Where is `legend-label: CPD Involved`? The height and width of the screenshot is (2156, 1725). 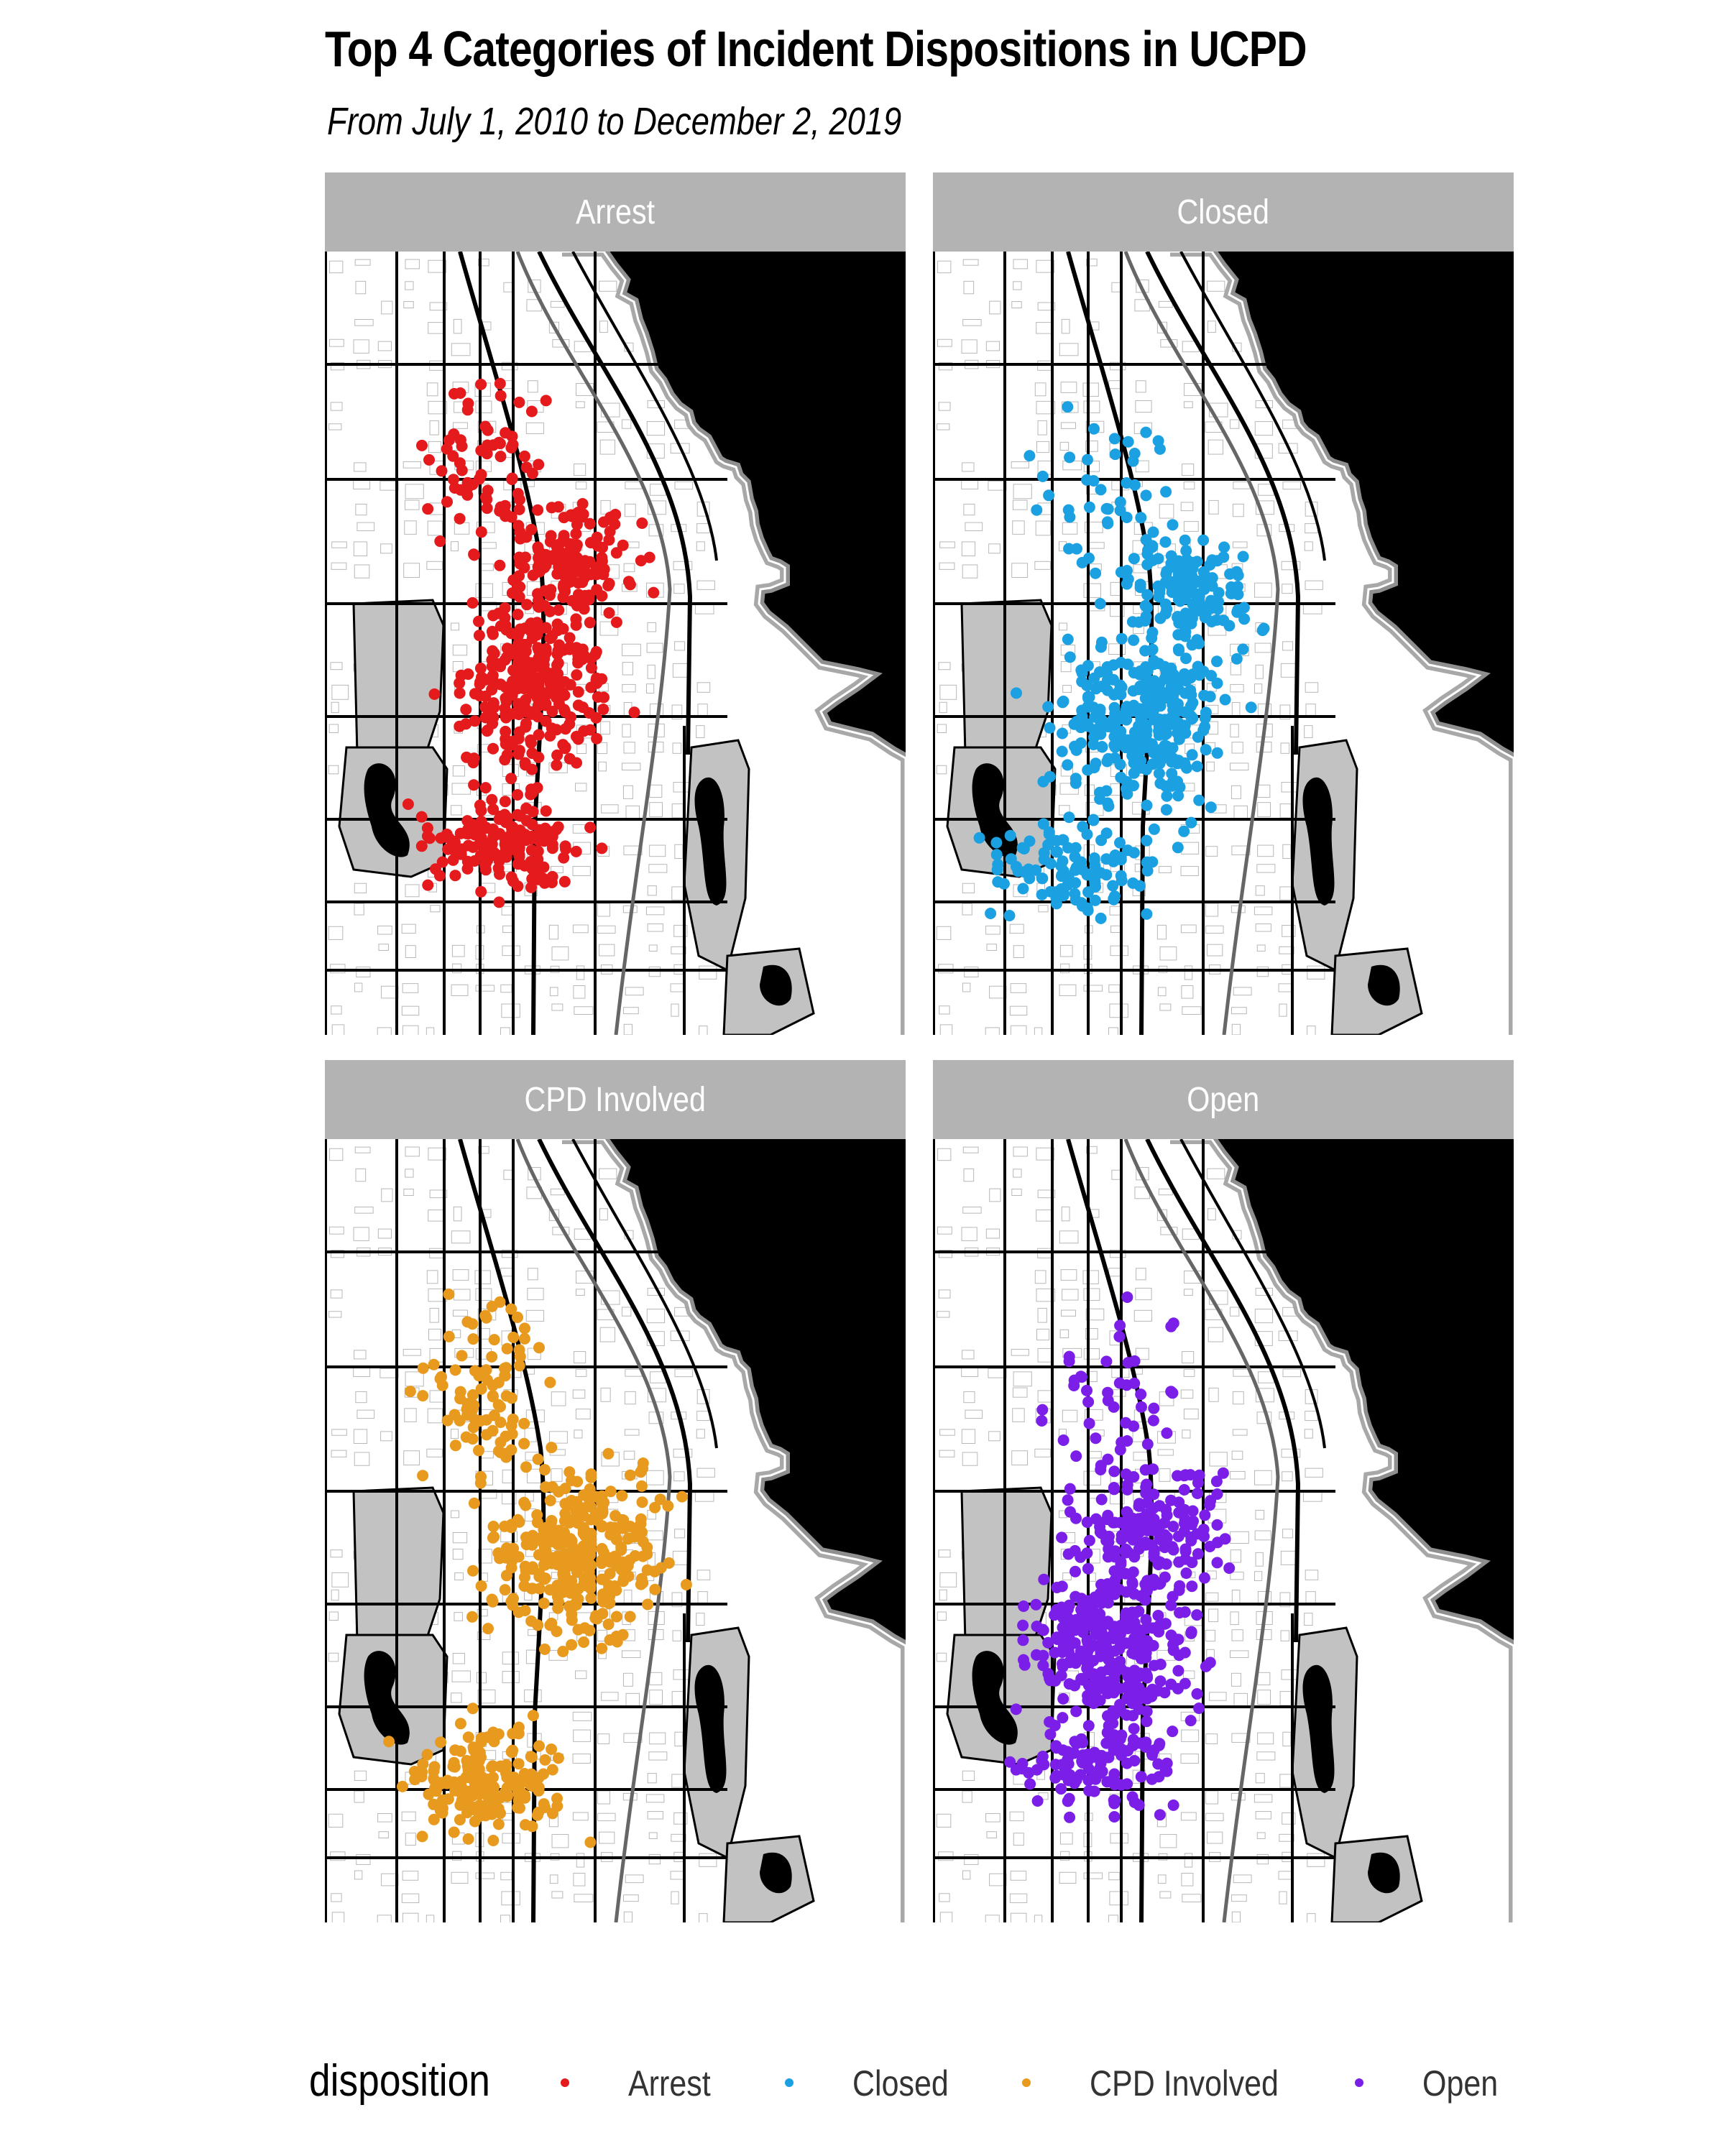 legend-label: CPD Involved is located at coordinates (1184, 2083).